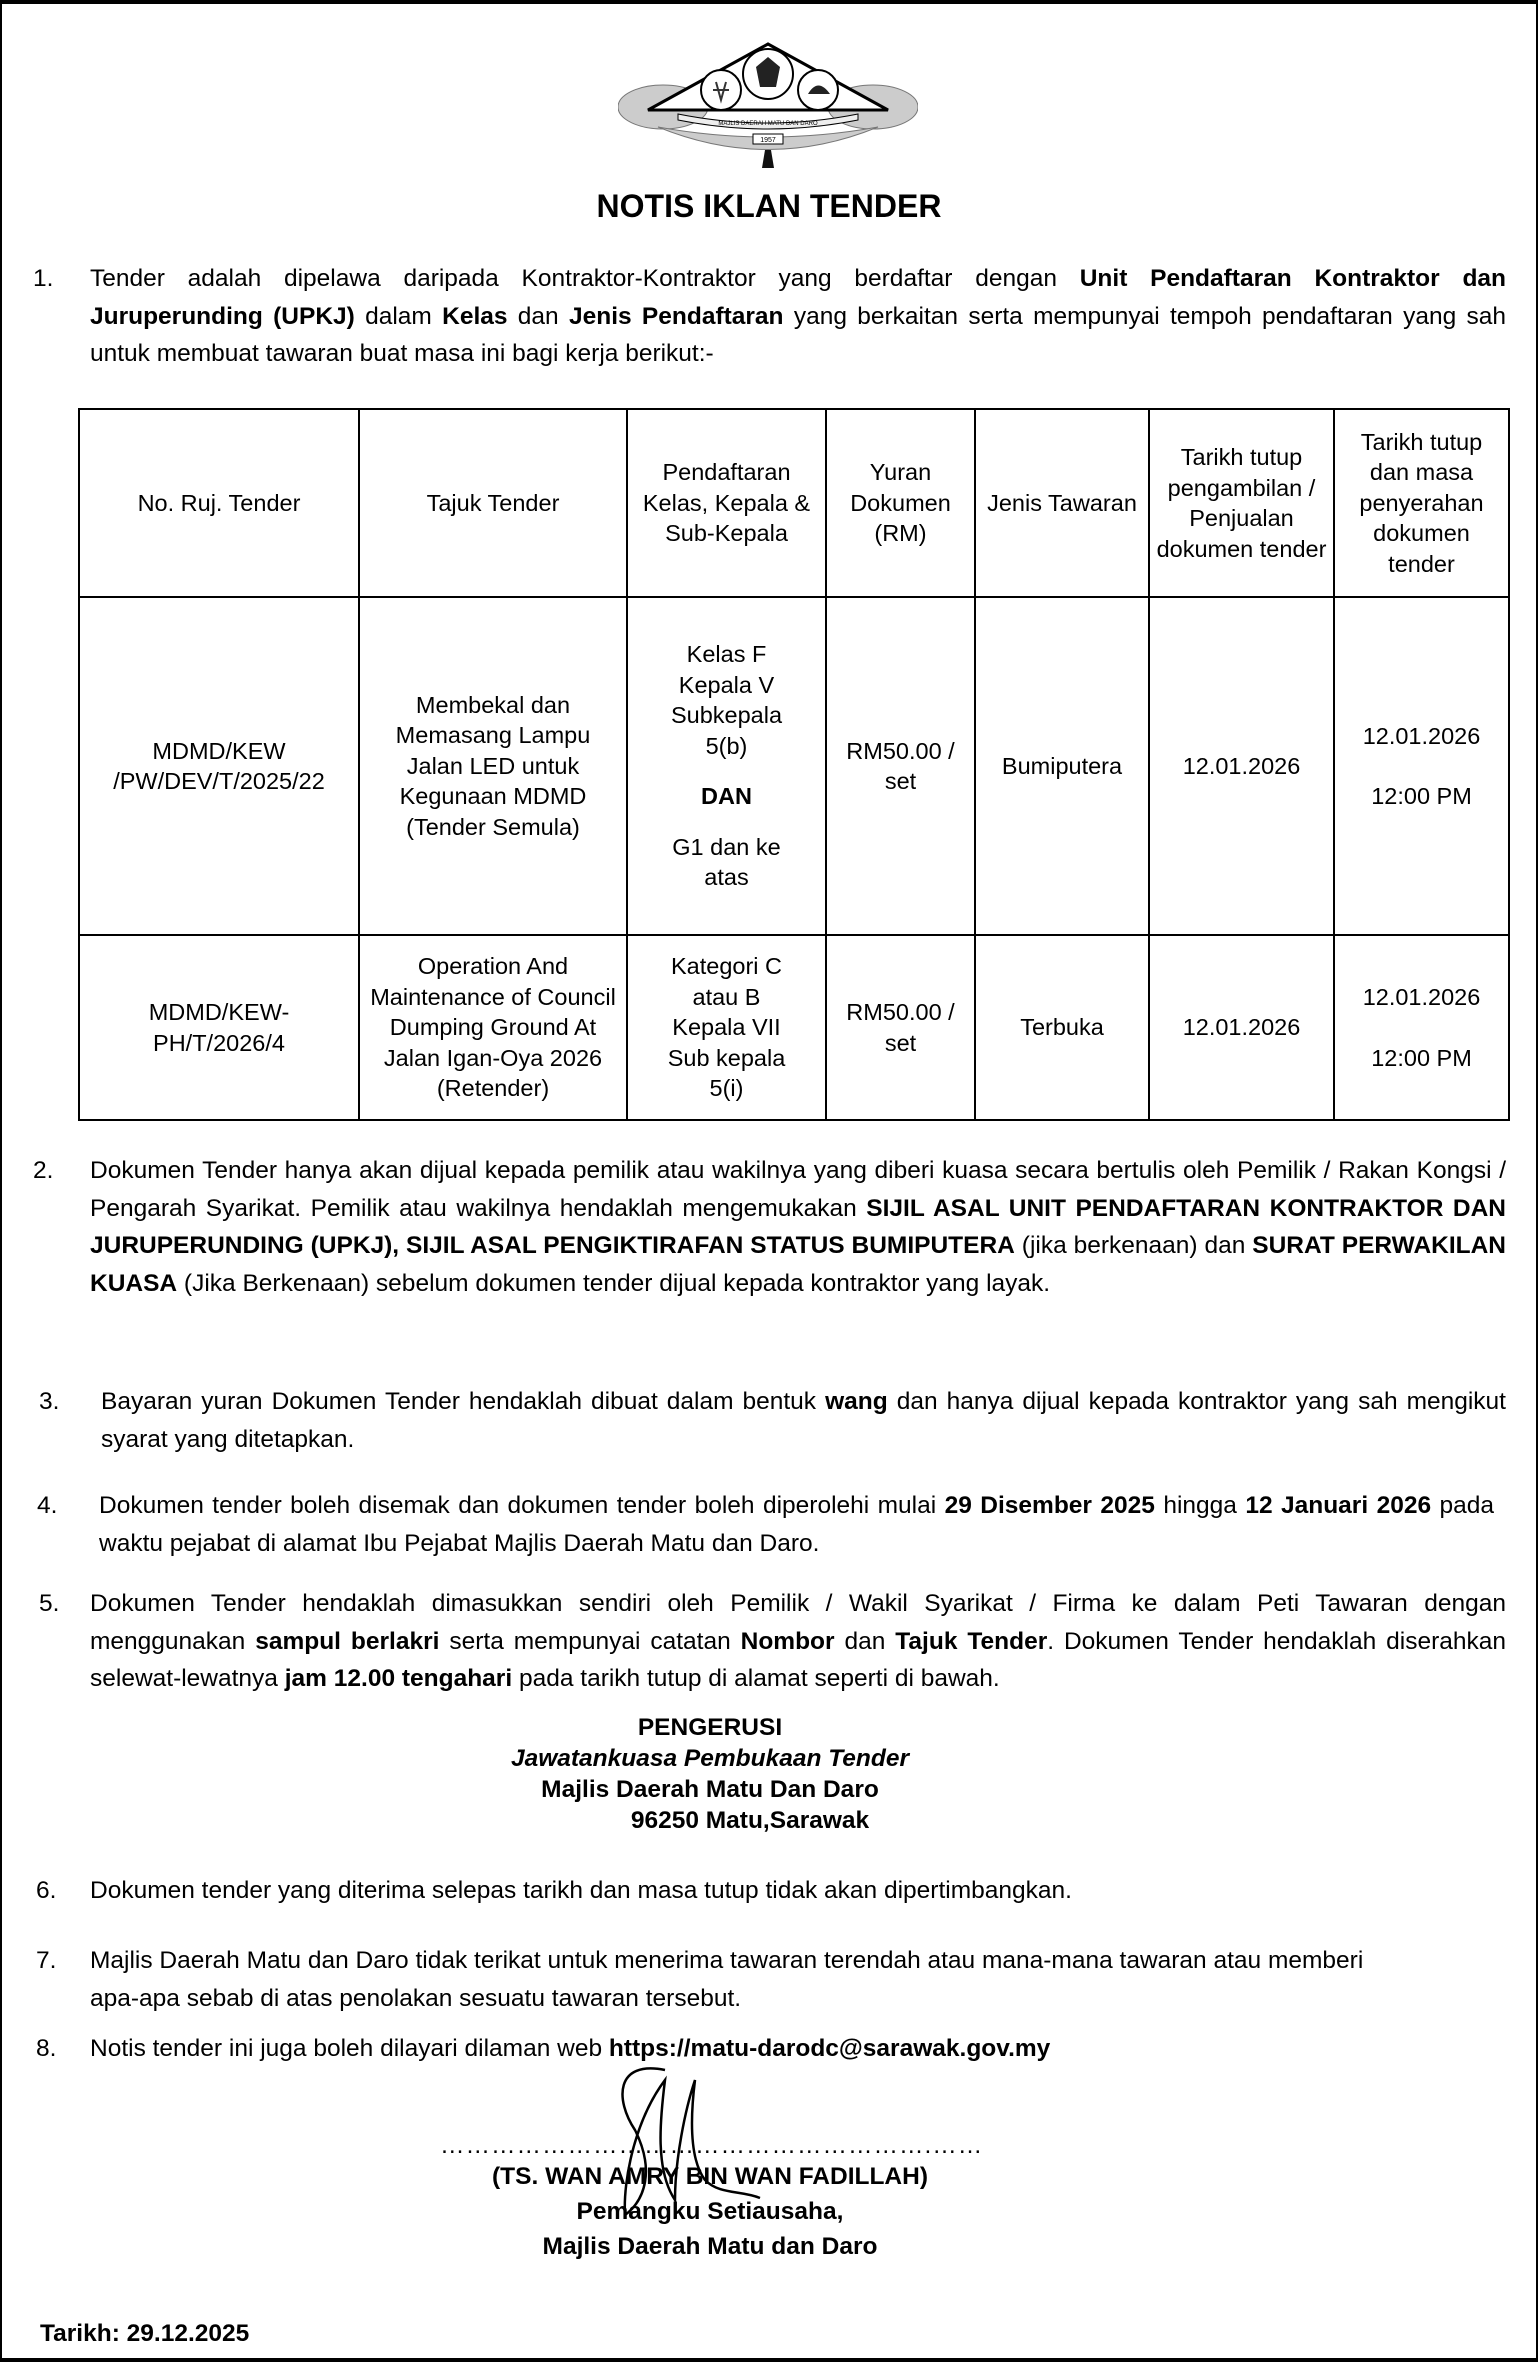  I want to click on bold-text: Nombor, so click(787, 1641).